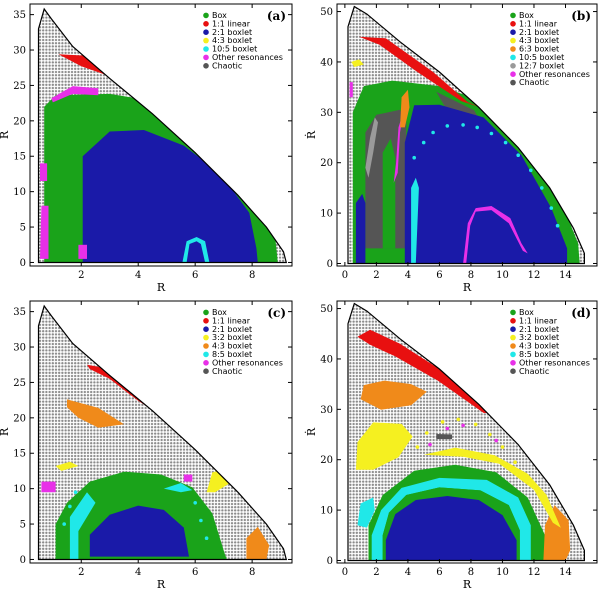 This screenshot has width=600, height=591. Describe the element at coordinates (345, 275) in the screenshot. I see `x-tick-label: 0` at that location.